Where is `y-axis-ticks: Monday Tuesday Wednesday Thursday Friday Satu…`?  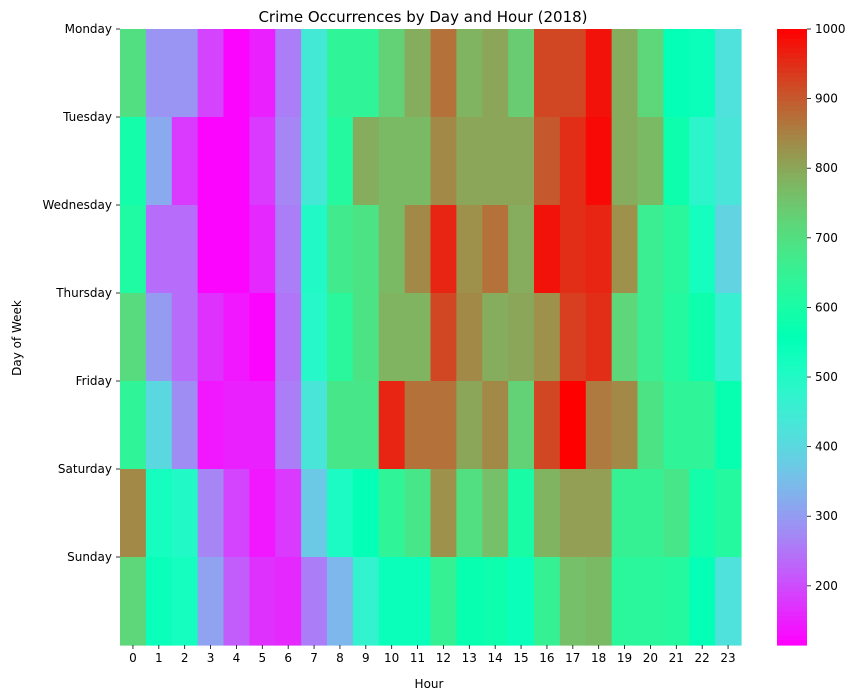 y-axis-ticks: Monday Tuesday Wednesday Thursday Friday Satu… is located at coordinates (81, 293).